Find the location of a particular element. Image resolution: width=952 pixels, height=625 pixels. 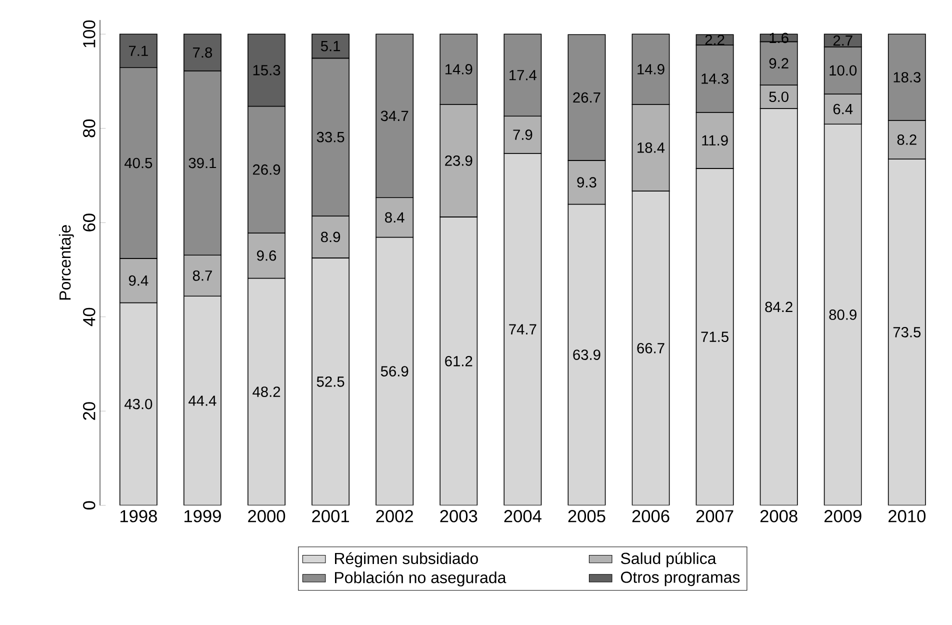

data-label: 80.9 is located at coordinates (842, 314).